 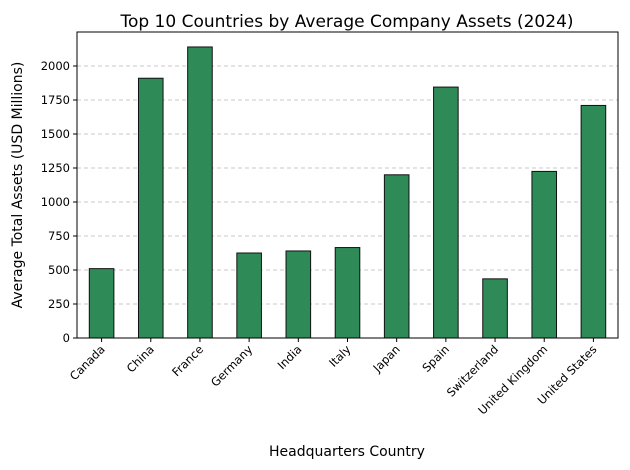 I want to click on x-axis-label: Headquarters Country, so click(x=347, y=452).